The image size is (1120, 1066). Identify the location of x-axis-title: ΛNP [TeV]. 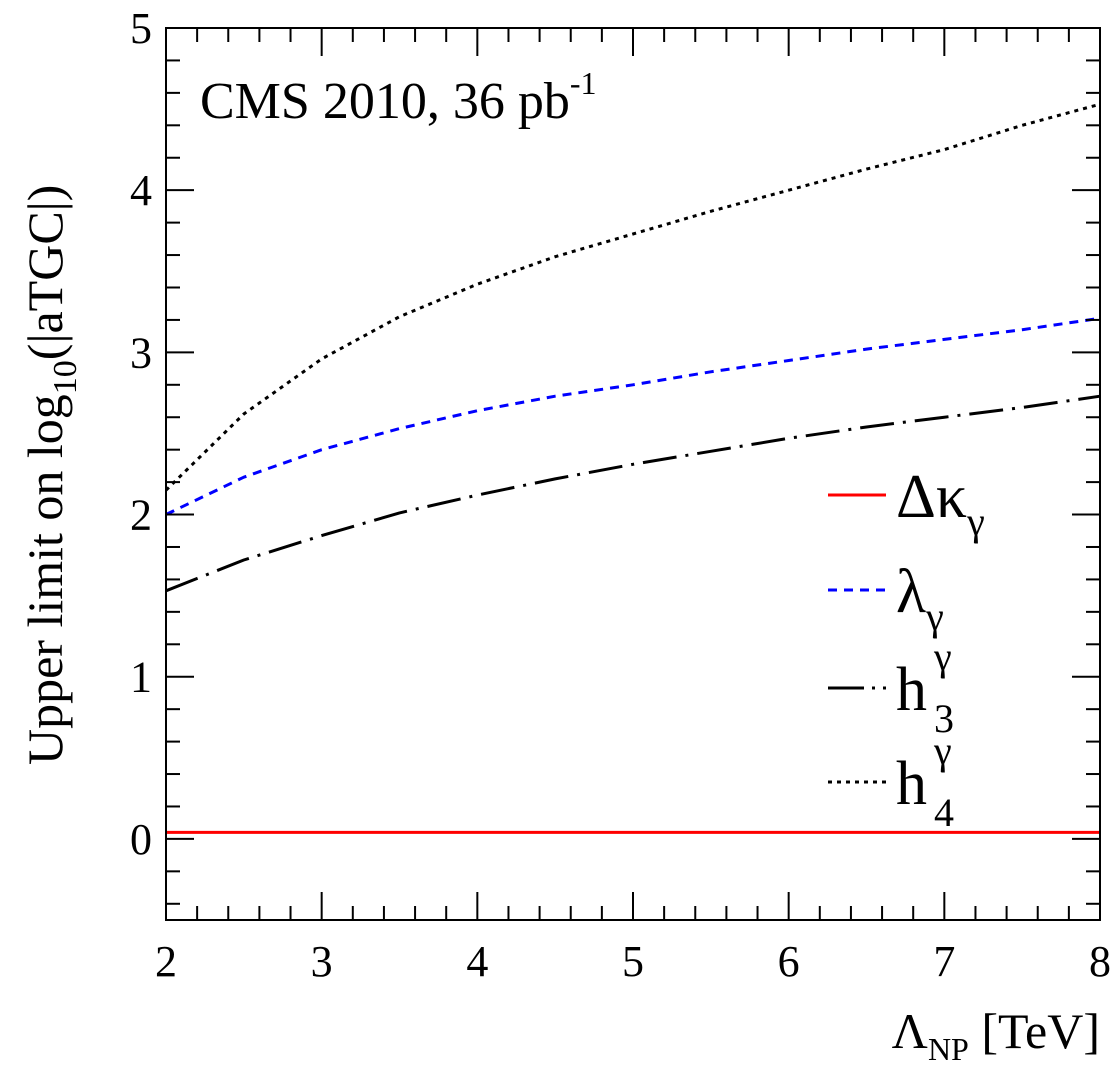
(996, 1034).